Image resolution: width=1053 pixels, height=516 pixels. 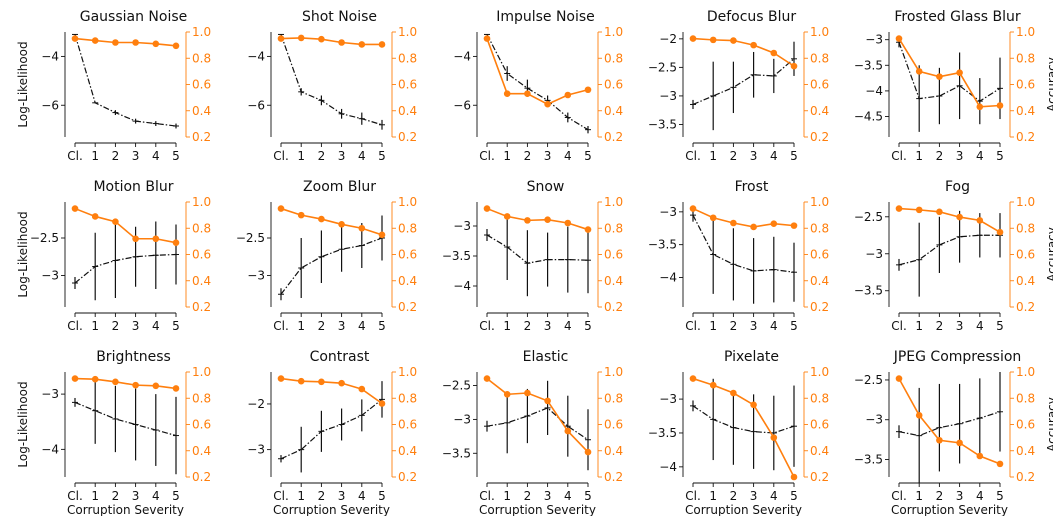 I want to click on panel-frost: Frost Cl. 1 2 3 4 5 −3 −3.5 −4 1.0 0.8 0.6 0.4 0.2, so click(x=738, y=256).